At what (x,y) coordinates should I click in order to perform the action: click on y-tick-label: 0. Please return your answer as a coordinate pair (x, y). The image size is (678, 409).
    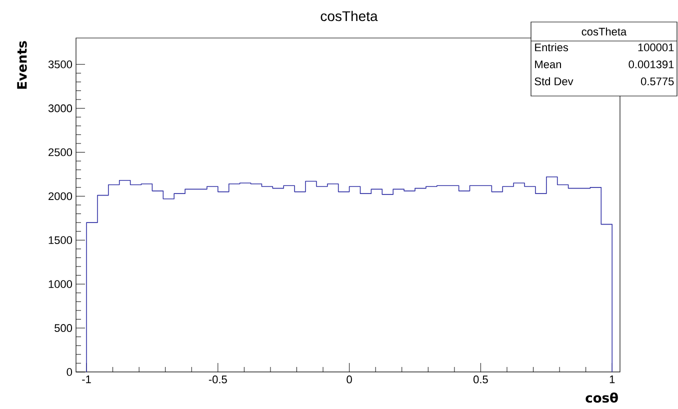
    Looking at the image, I should click on (69, 372).